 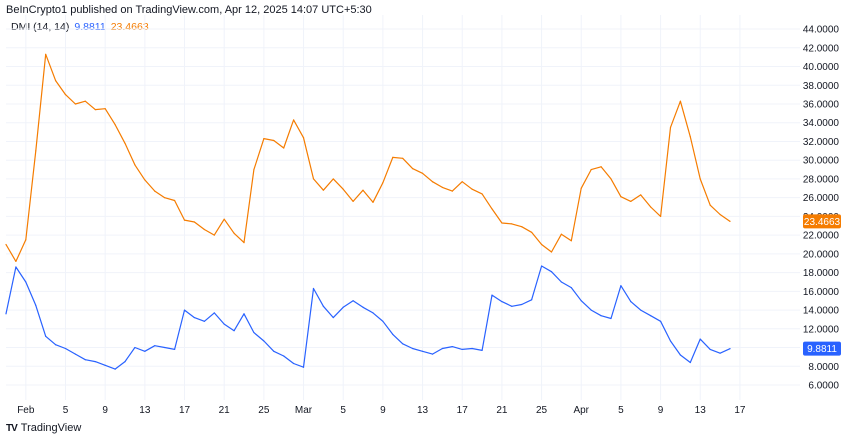 What do you see at coordinates (66, 410) in the screenshot?
I see `x-tick-label: 5` at bounding box center [66, 410].